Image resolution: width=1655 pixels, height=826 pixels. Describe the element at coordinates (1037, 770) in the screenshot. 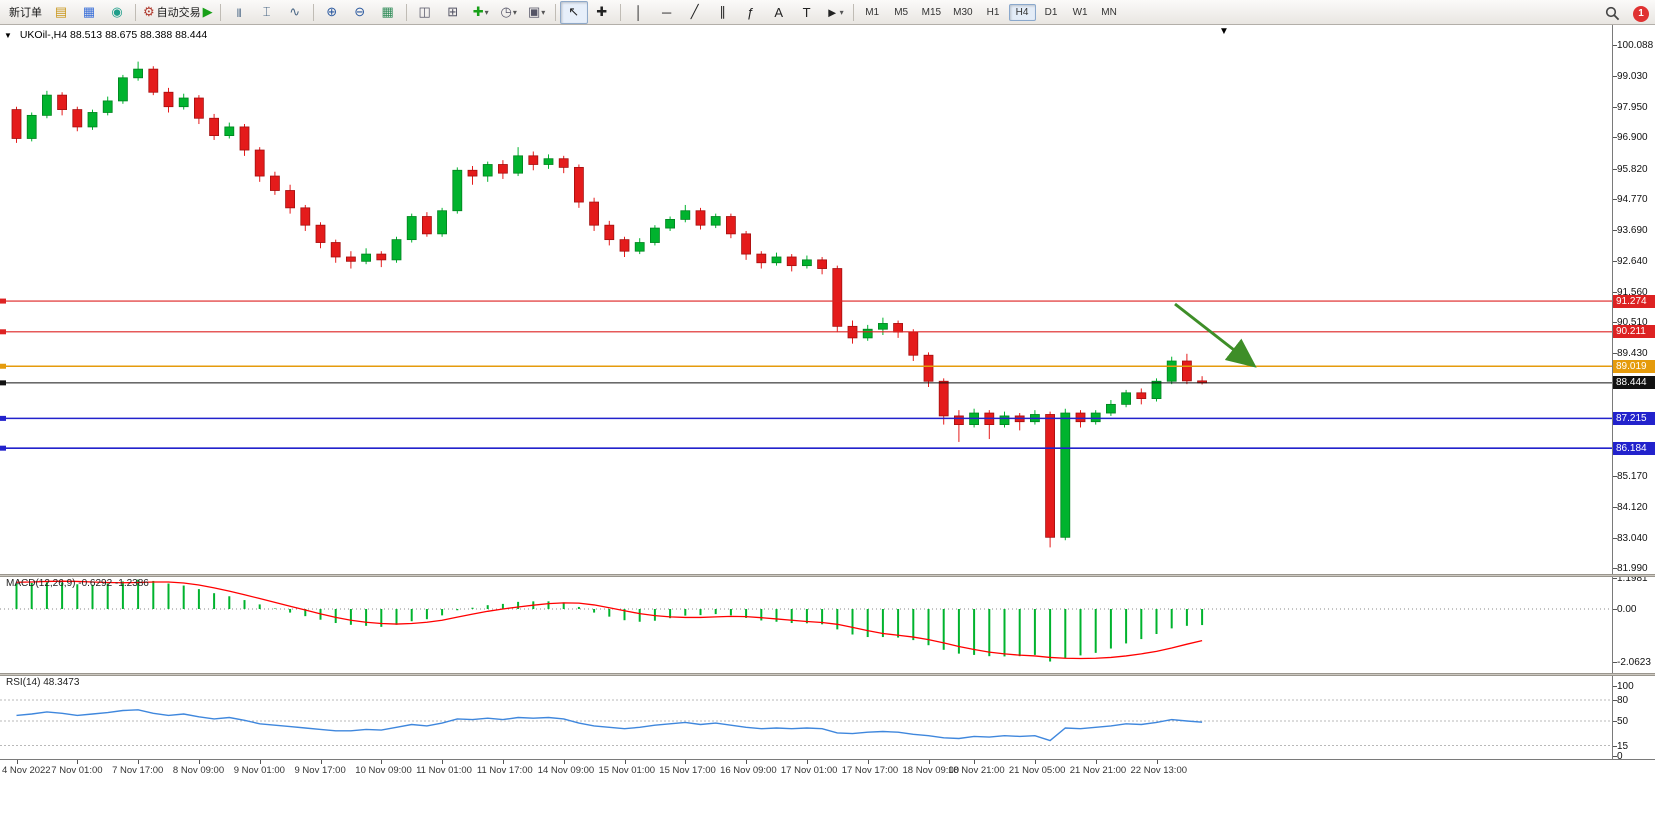

I see `time-axis-label: 21 Nov 05:00` at that location.